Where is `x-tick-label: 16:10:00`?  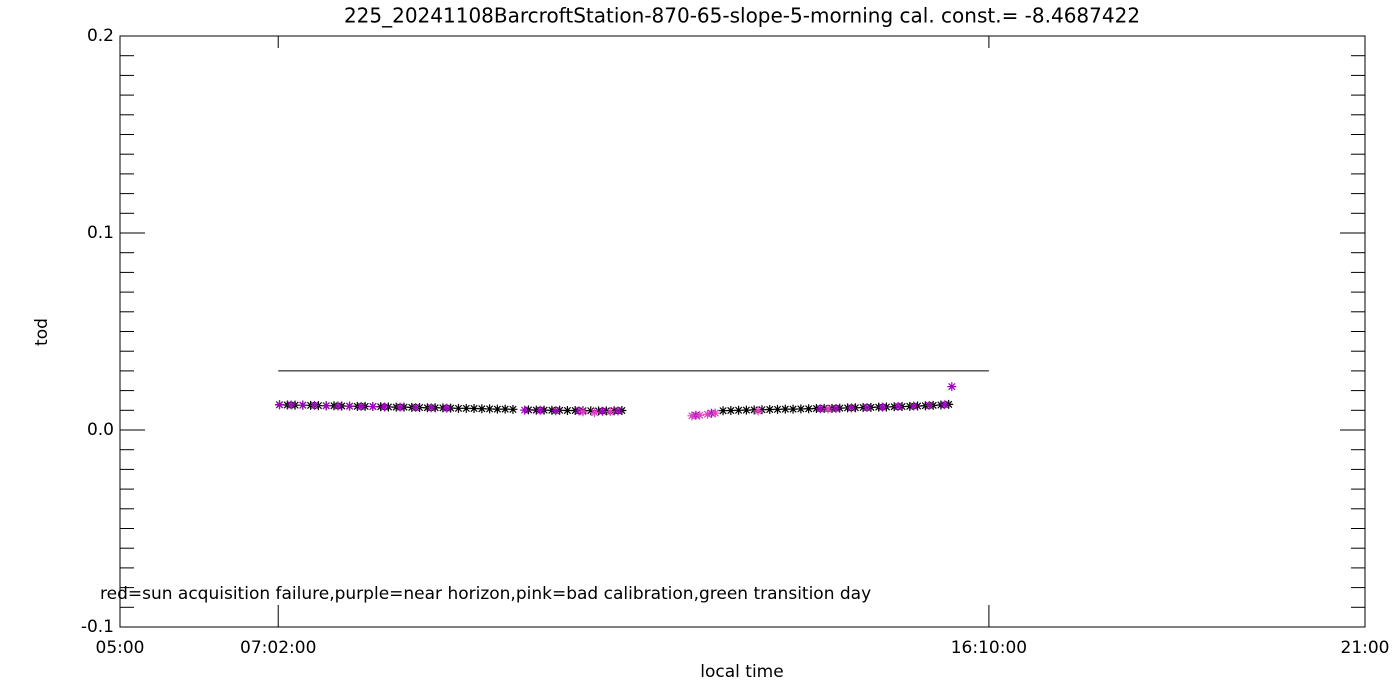 x-tick-label: 16:10:00 is located at coordinates (989, 648).